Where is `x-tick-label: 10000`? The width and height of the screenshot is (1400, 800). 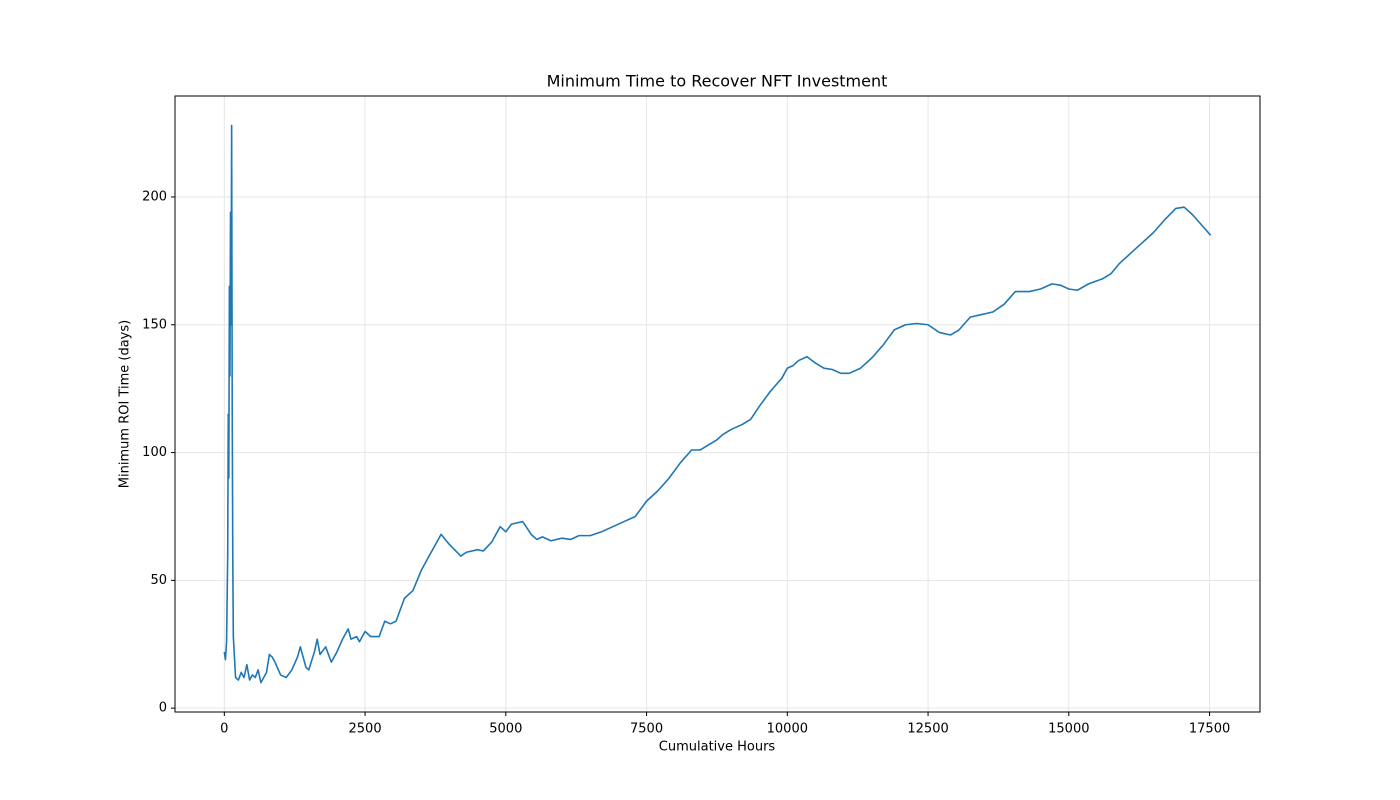 x-tick-label: 10000 is located at coordinates (787, 729).